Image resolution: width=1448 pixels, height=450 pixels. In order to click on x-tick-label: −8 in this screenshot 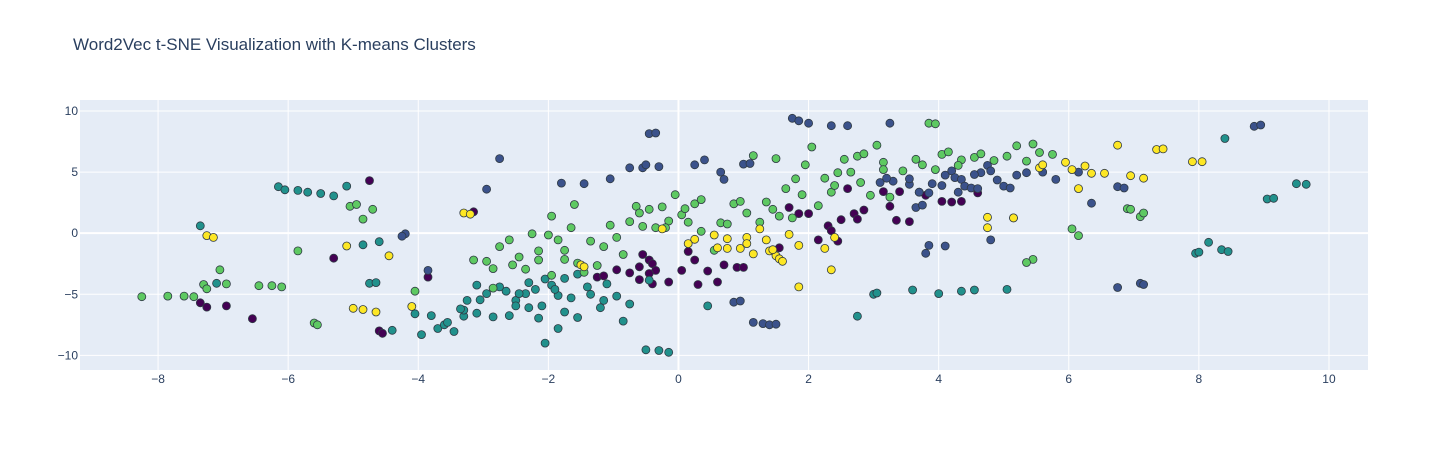, I will do `click(158, 379)`.